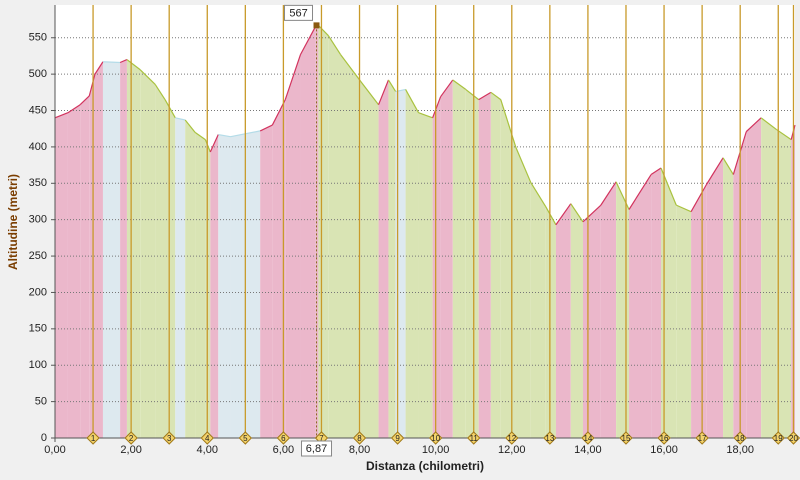 Image resolution: width=800 pixels, height=480 pixels. I want to click on km-marker-label: 5, so click(245, 438).